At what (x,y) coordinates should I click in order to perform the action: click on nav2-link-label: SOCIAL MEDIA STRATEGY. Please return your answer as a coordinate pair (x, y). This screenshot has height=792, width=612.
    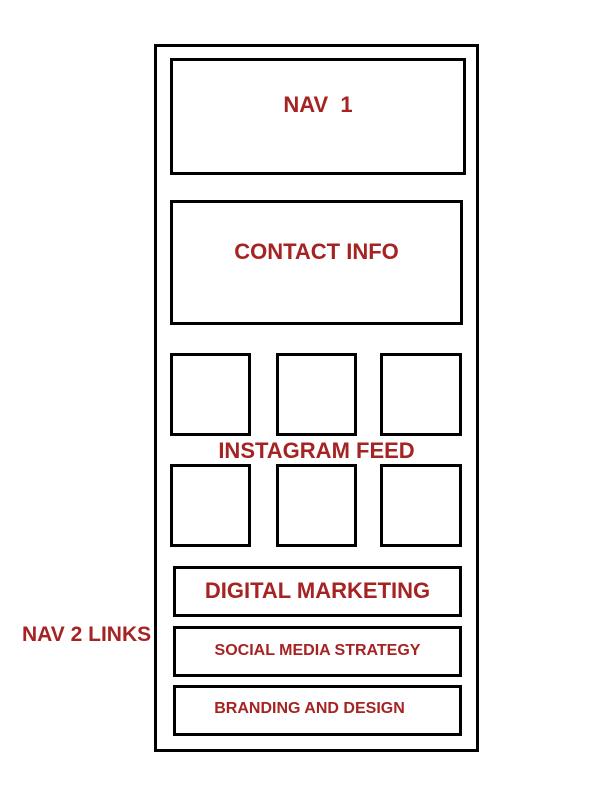
    Looking at the image, I should click on (317, 650).